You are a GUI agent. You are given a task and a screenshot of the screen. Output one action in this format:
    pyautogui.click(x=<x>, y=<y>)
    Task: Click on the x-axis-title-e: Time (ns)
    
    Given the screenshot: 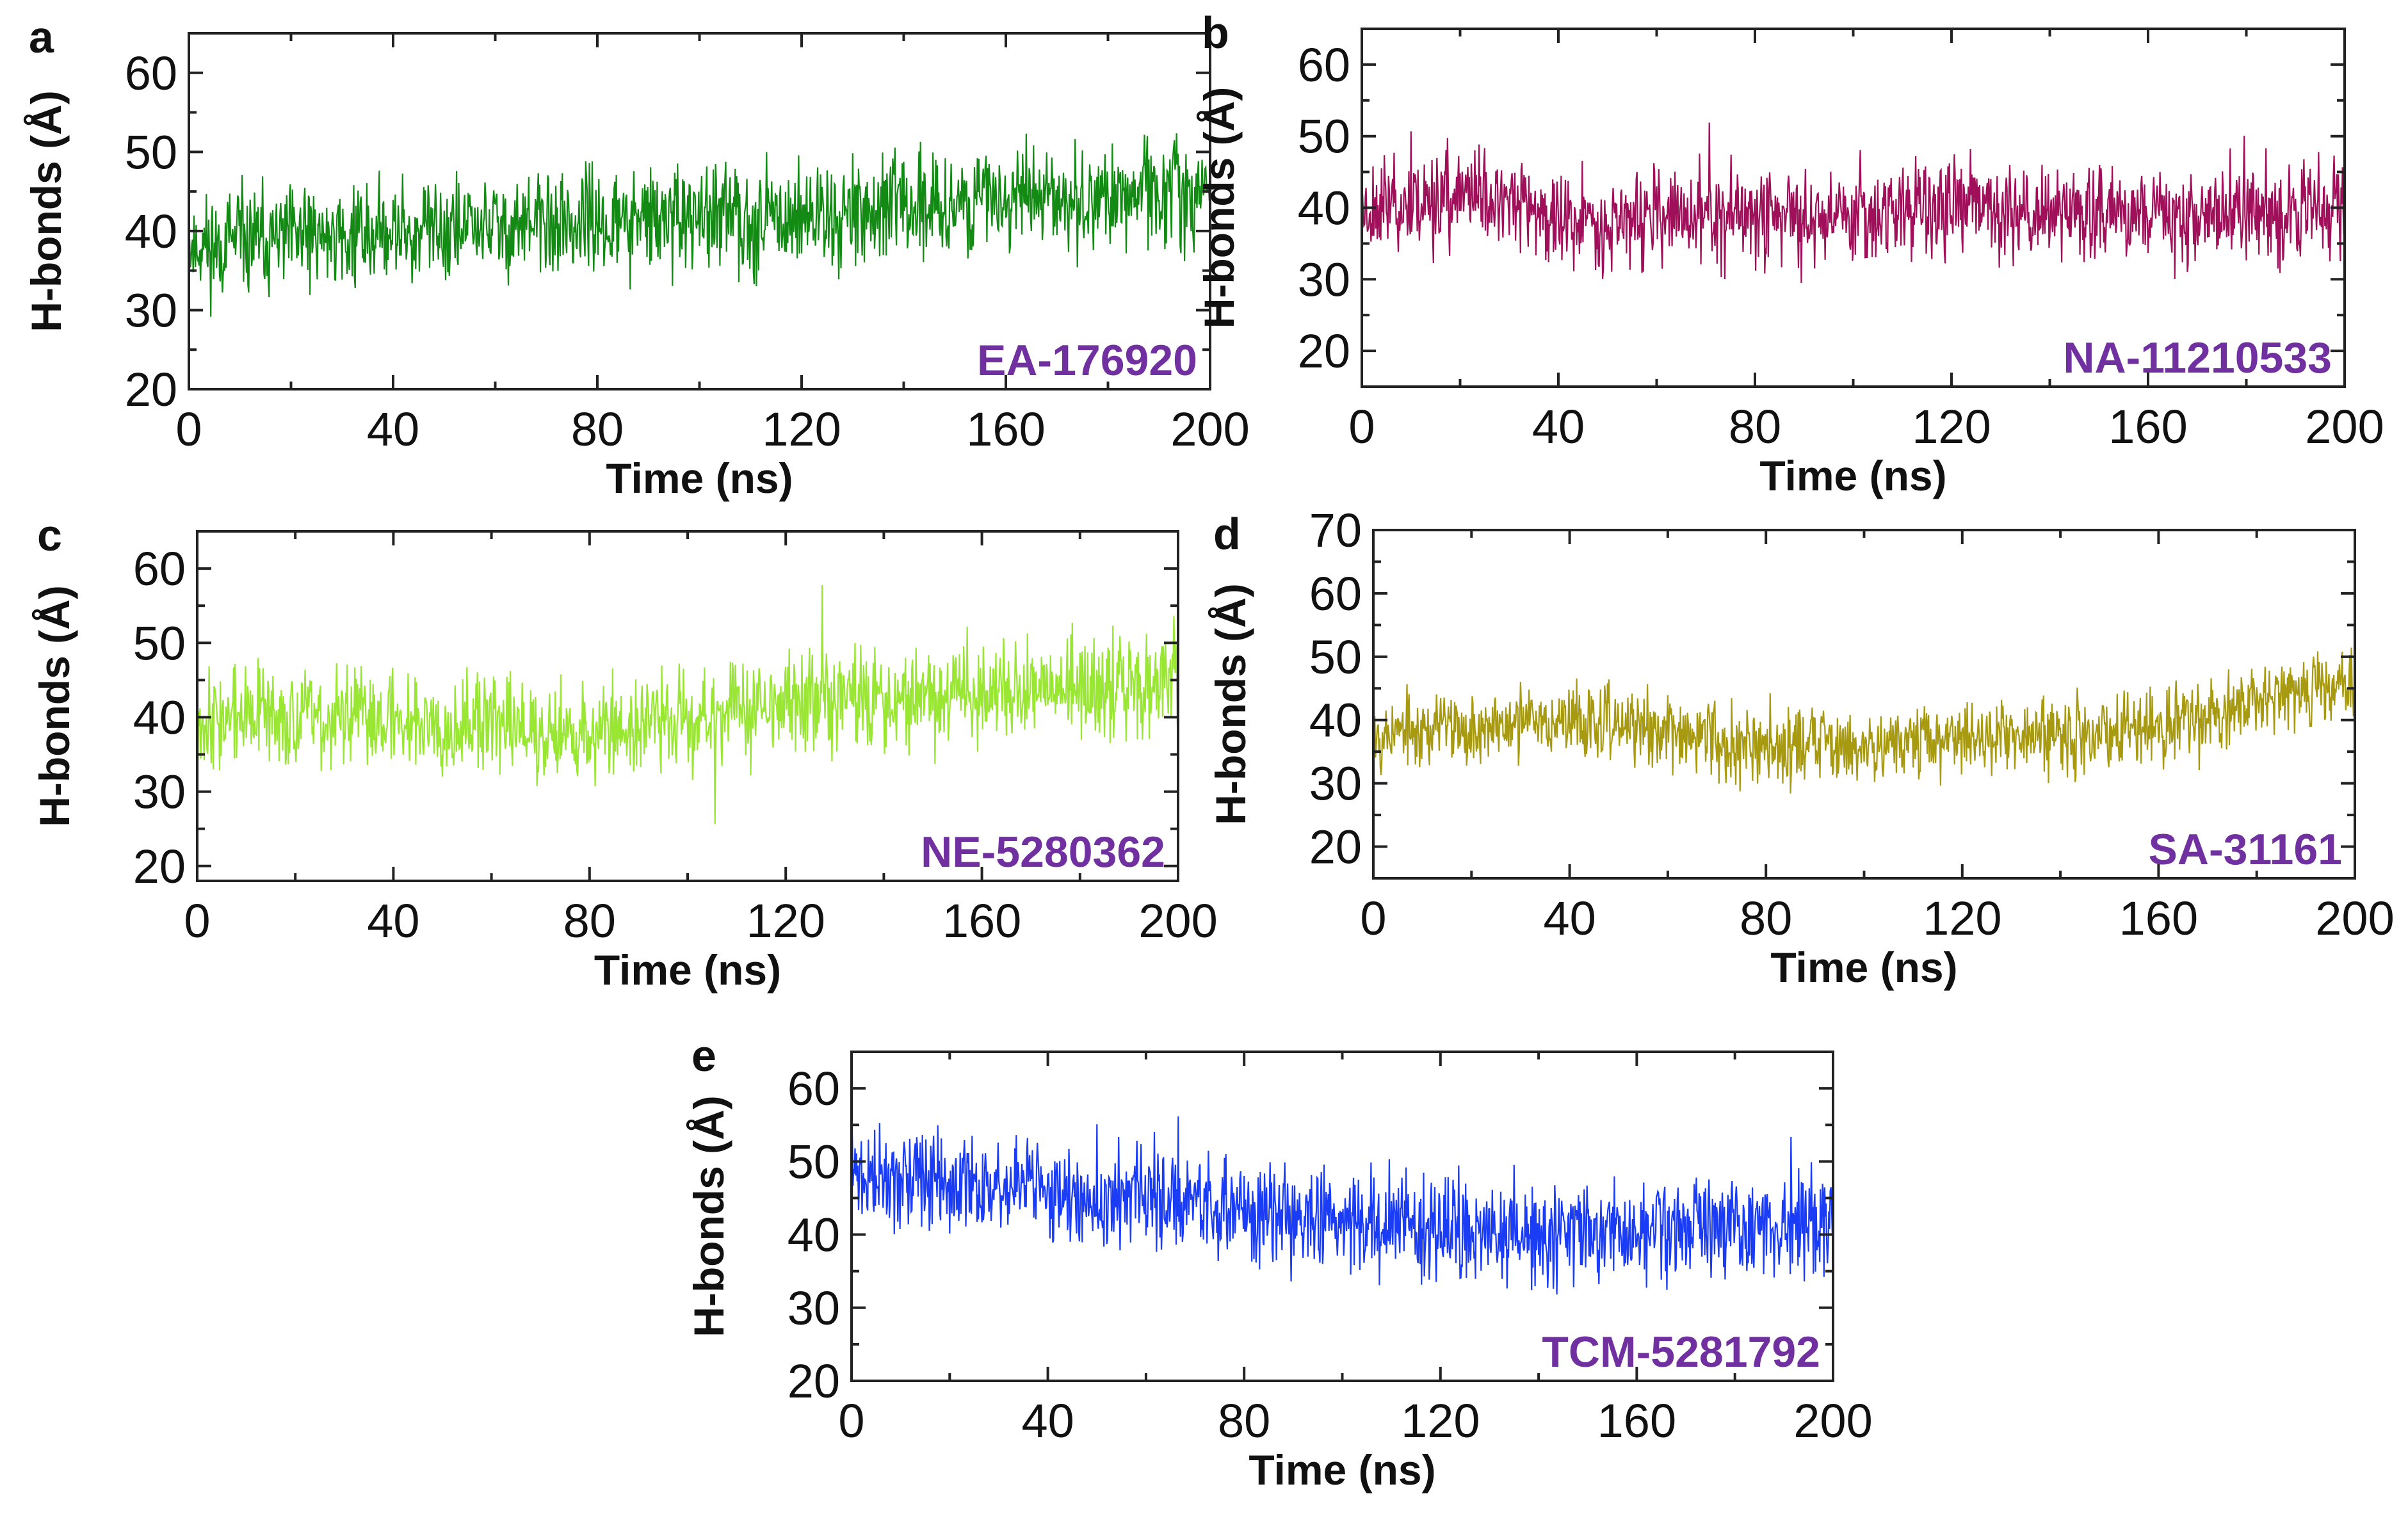 What is the action you would take?
    pyautogui.click(x=1341, y=1470)
    